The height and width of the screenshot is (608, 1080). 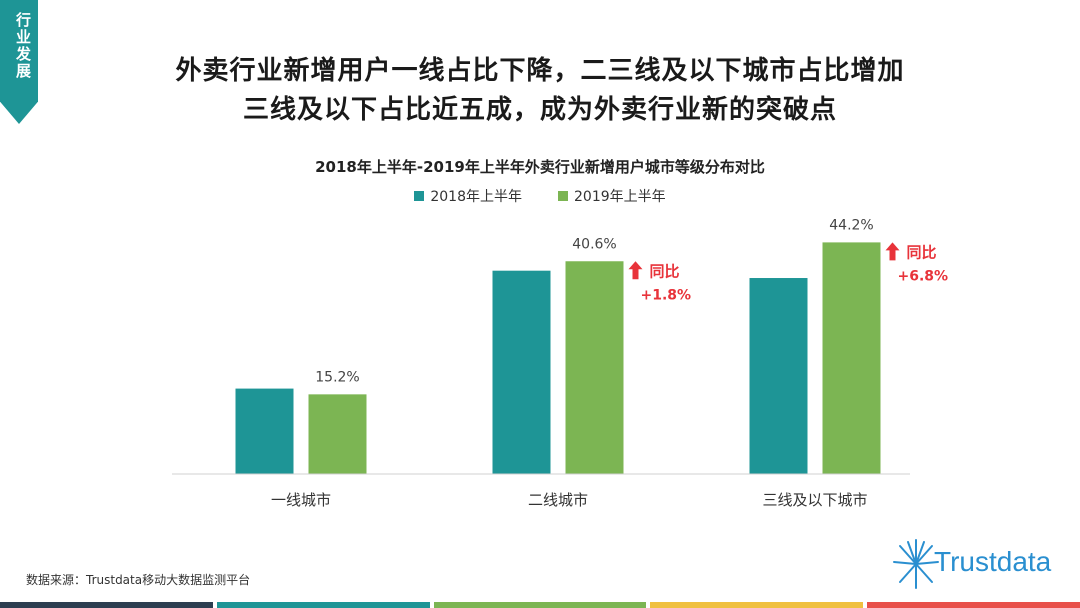 I want to click on yoy-value: +6.8%, so click(x=923, y=276).